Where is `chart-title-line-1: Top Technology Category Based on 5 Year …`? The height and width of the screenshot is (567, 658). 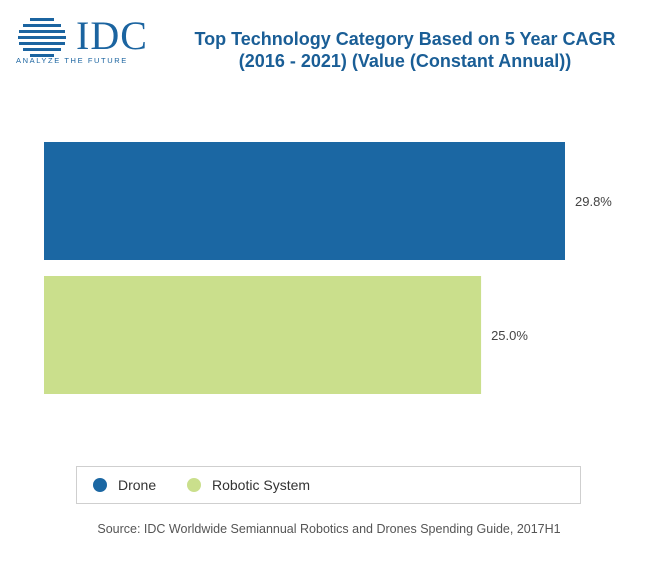 chart-title-line-1: Top Technology Category Based on 5 Year … is located at coordinates (405, 39).